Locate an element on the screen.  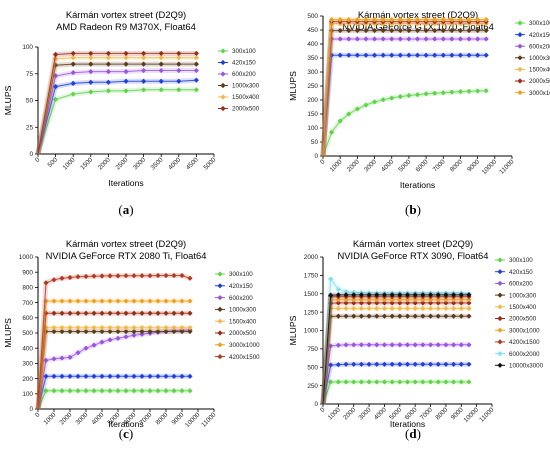
series-600x200 is located at coordinates (396, 373).